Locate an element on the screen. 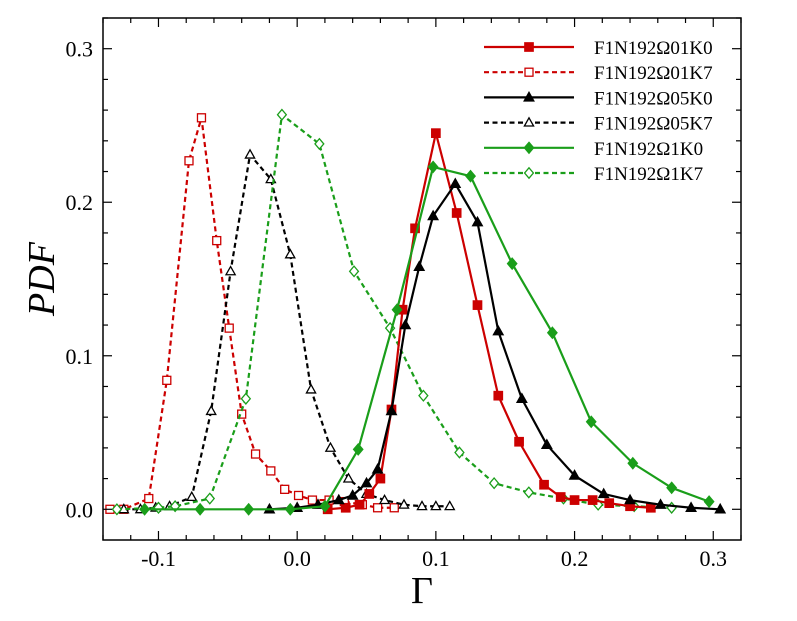 This screenshot has height=621, width=797. y-tick-label: 0.3 is located at coordinates (80, 49).